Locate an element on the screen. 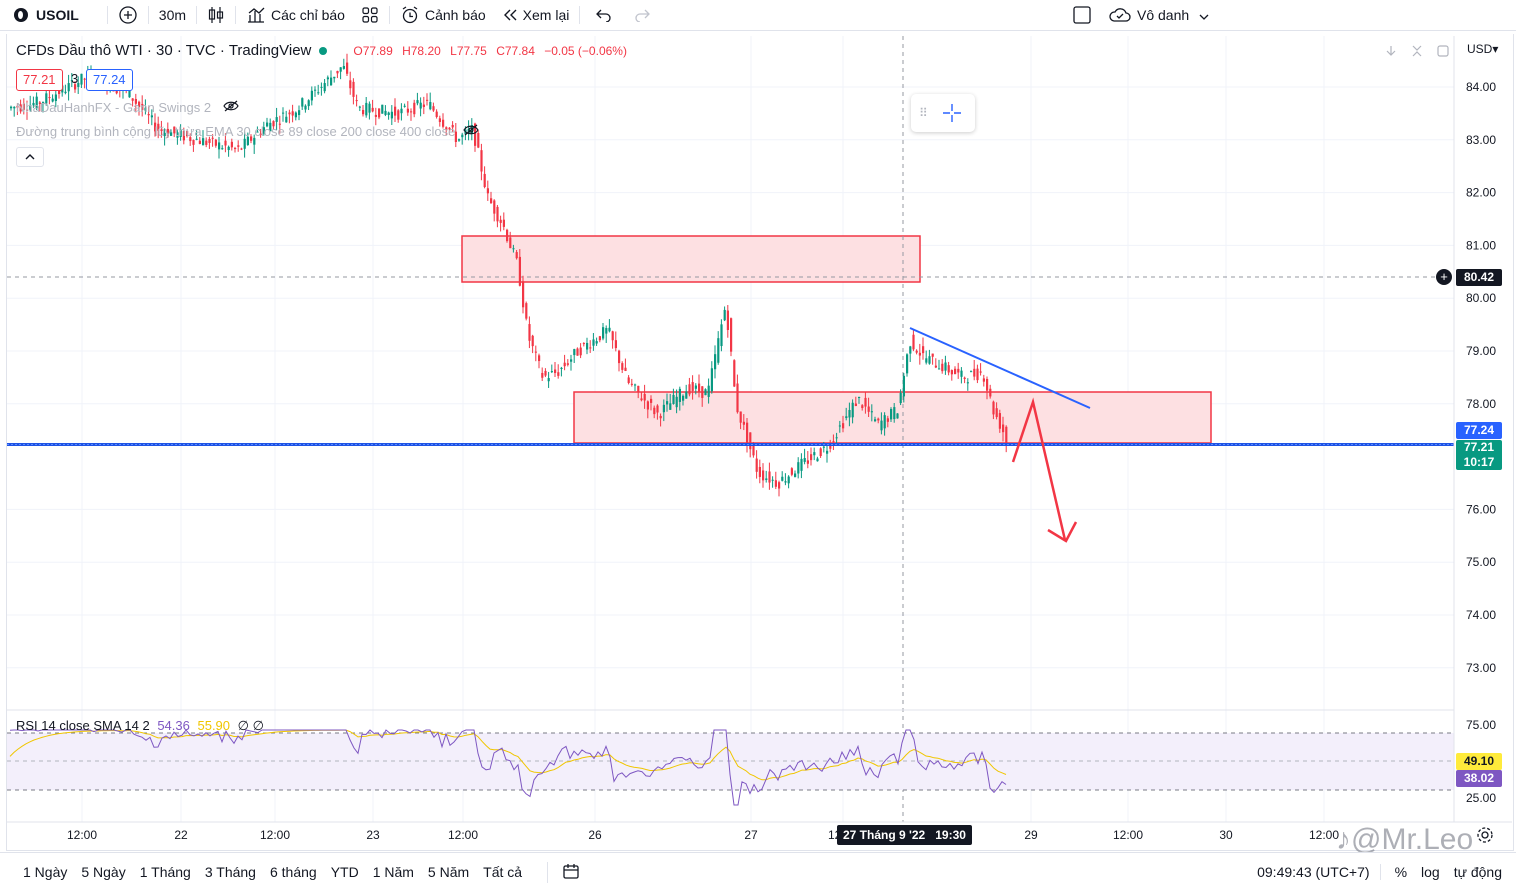  buy-price-box: 77.24 is located at coordinates (109, 80).